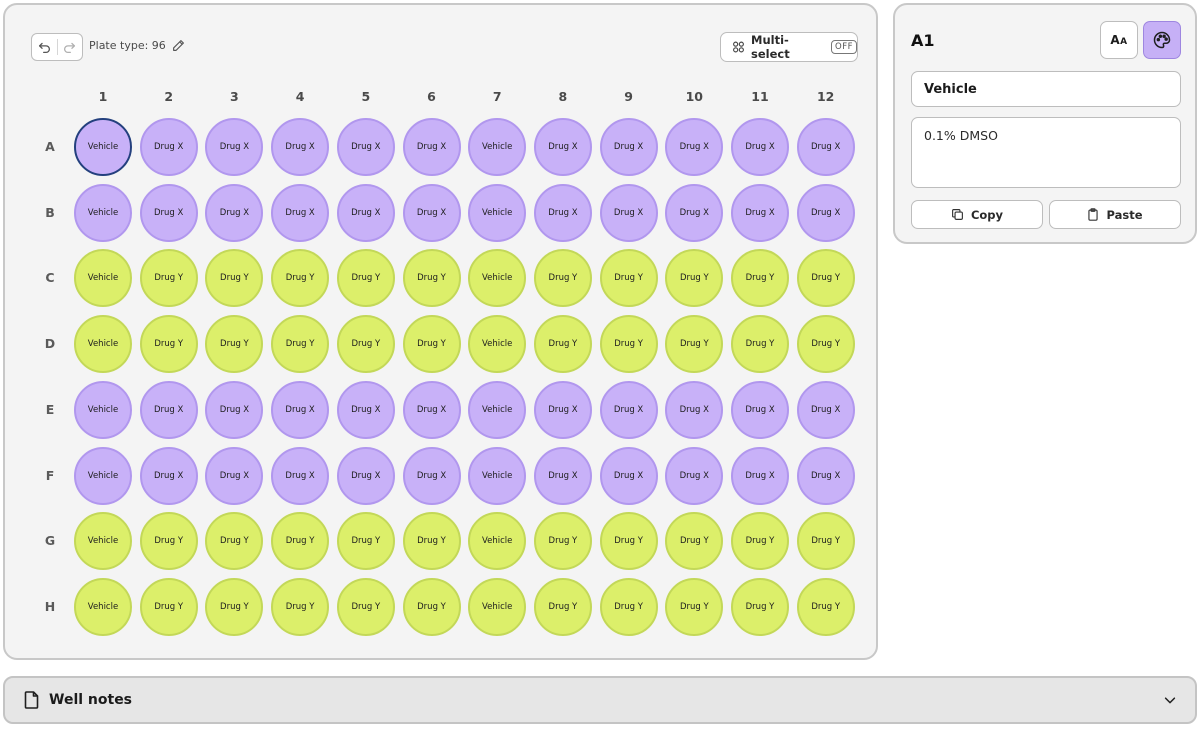 The height and width of the screenshot is (729, 1200). What do you see at coordinates (103, 278) in the screenshot?
I see `well-C1: Vehicle` at bounding box center [103, 278].